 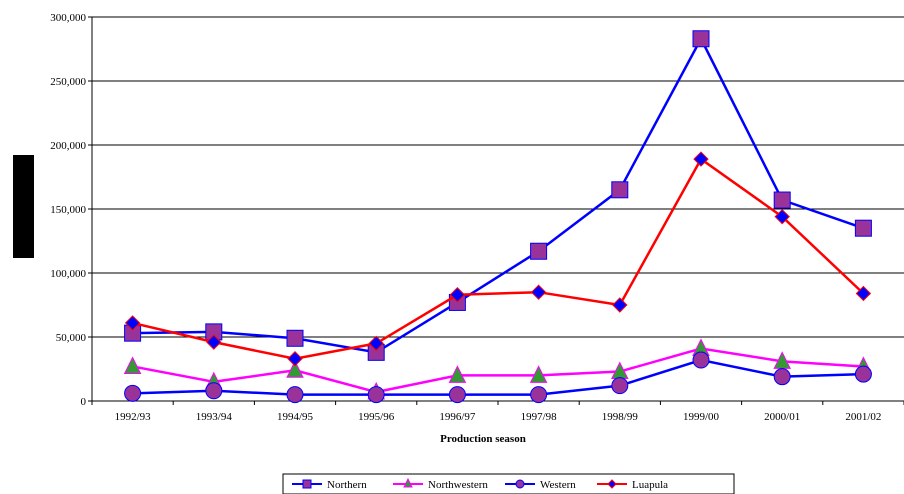 What do you see at coordinates (23, 206) in the screenshot?
I see `y-axis-label-box` at bounding box center [23, 206].